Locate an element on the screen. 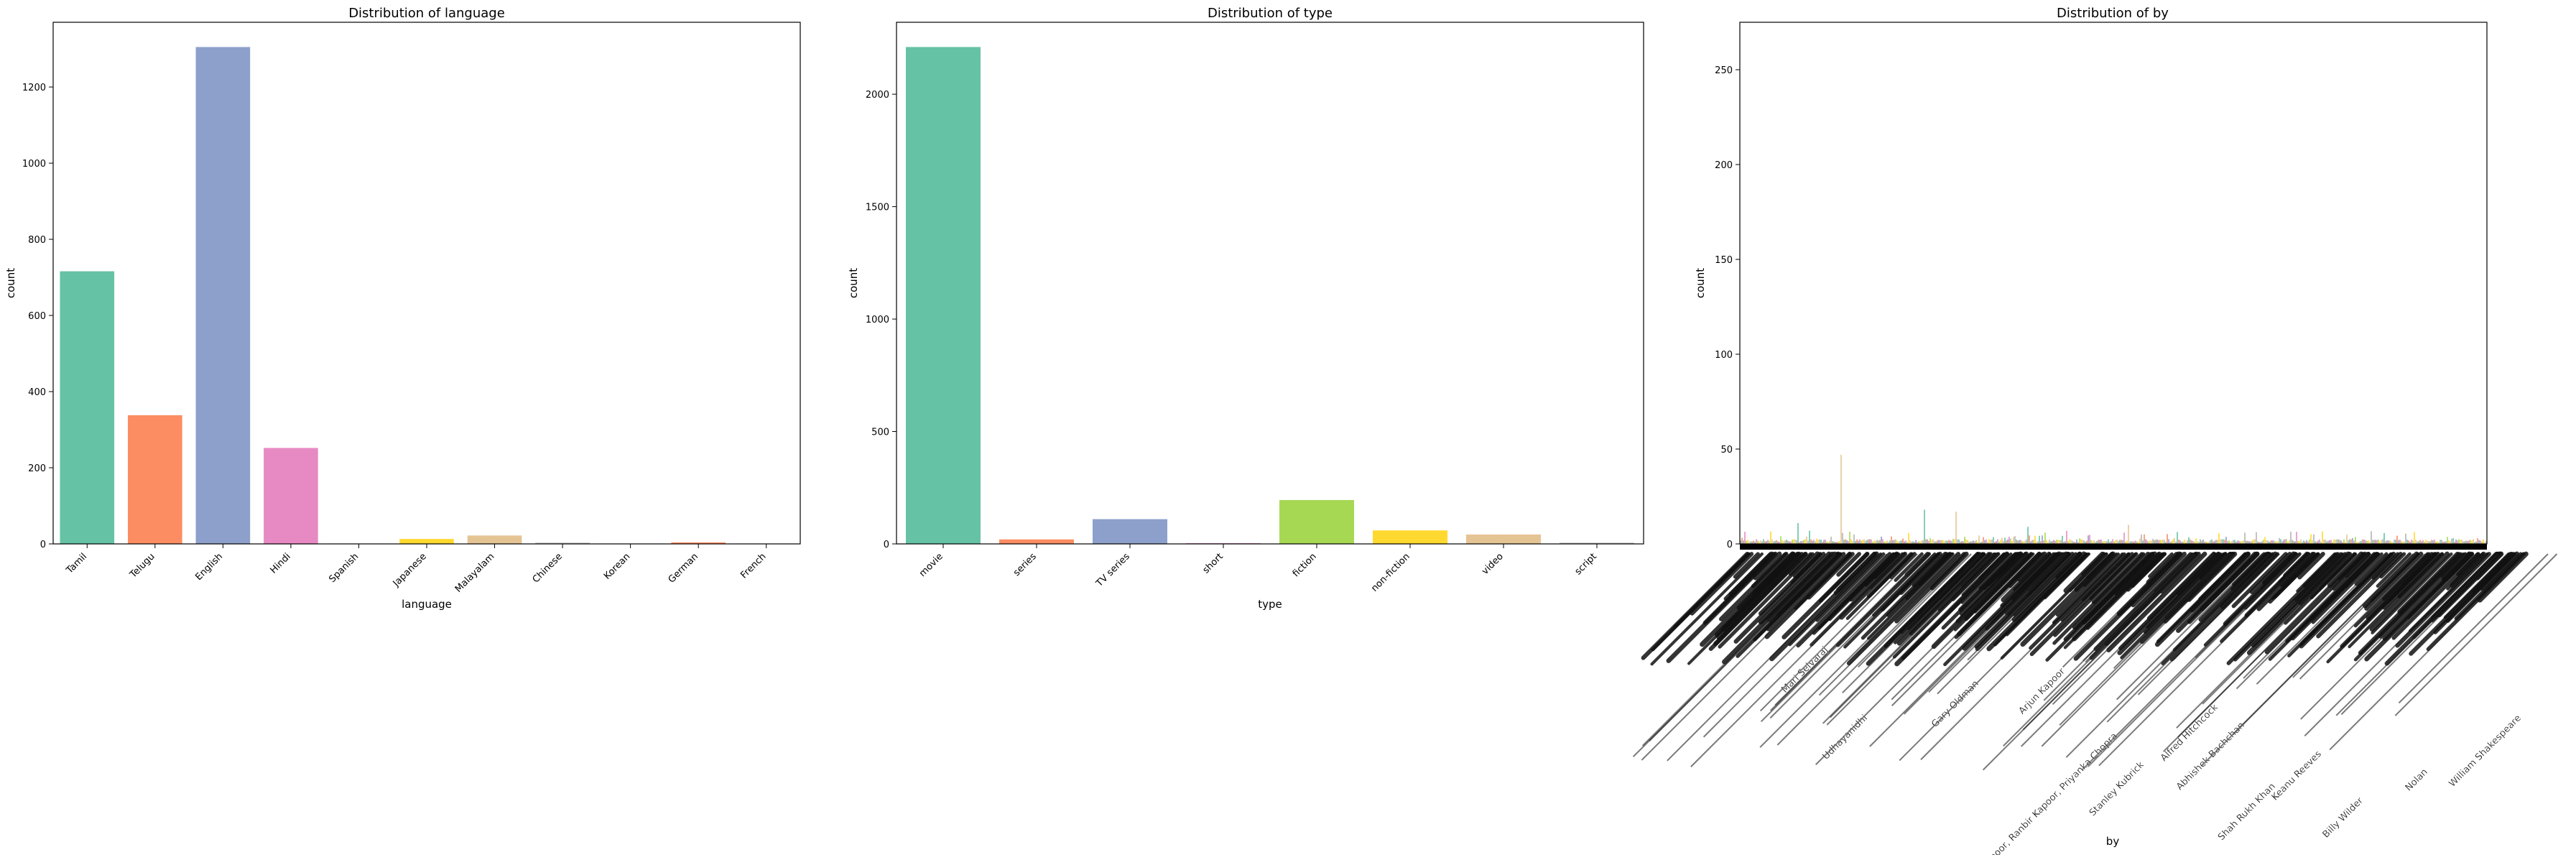  ytick-label: 800 is located at coordinates (37, 240).